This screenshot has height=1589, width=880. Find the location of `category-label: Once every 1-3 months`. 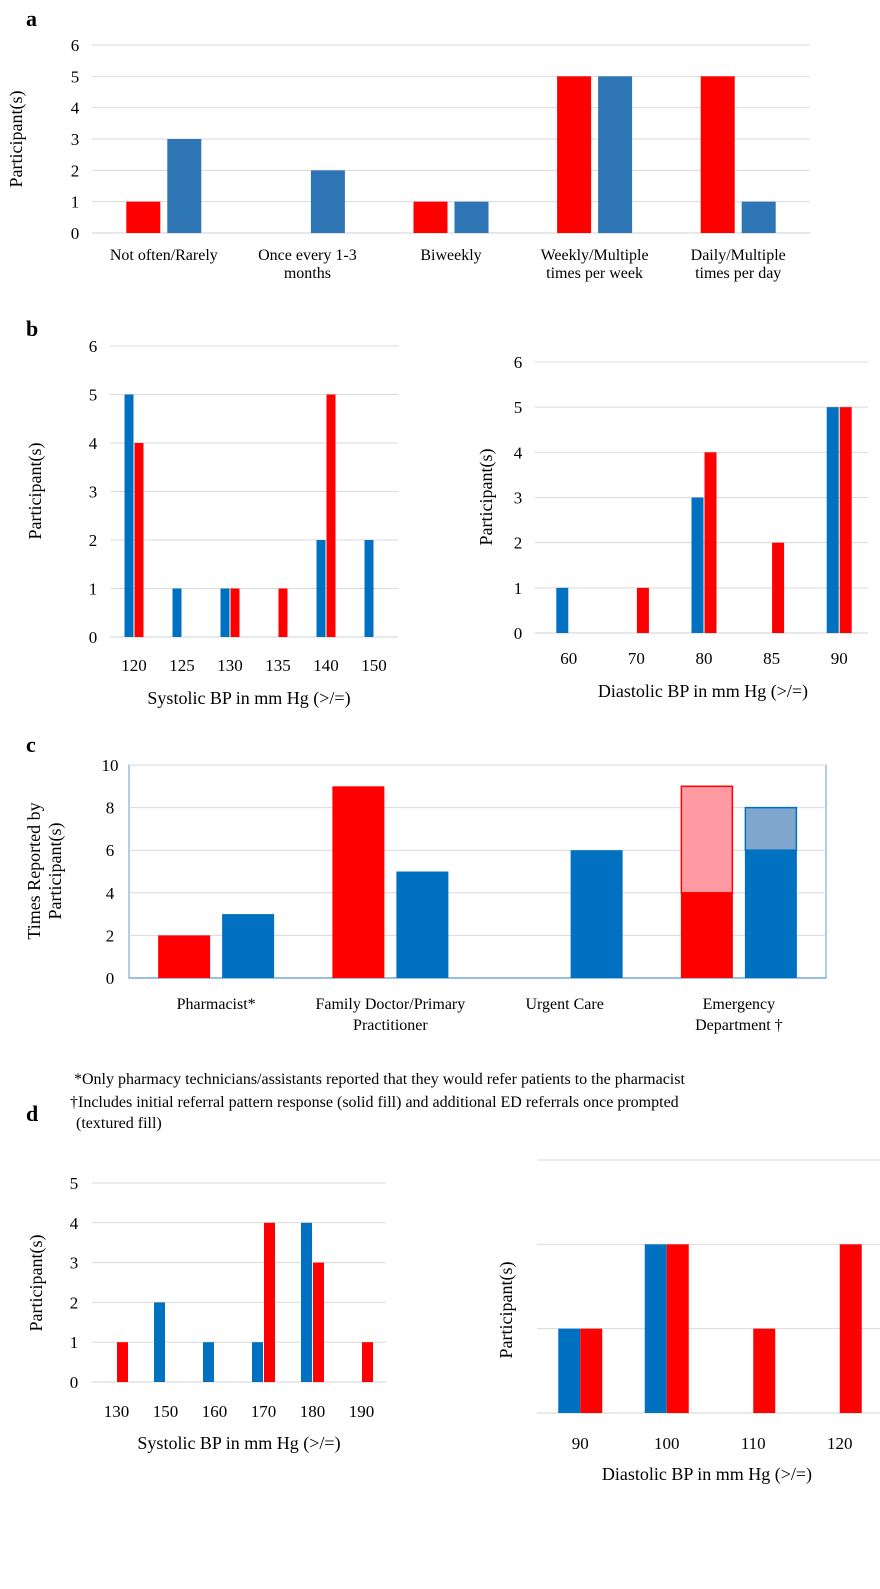

category-label: Once every 1-3 months is located at coordinates (307, 264).